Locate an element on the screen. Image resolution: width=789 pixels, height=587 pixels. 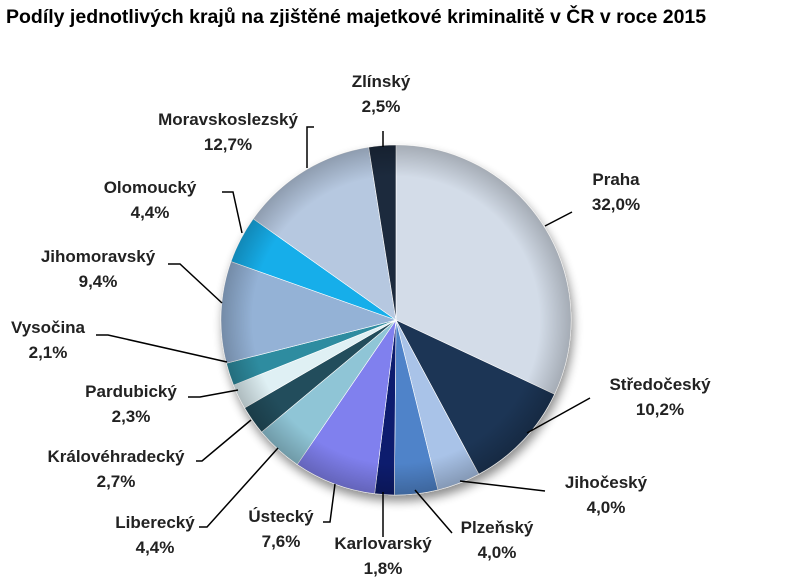
slice-label-pardubicky: Pardubický 2,3% is located at coordinates (131, 404).